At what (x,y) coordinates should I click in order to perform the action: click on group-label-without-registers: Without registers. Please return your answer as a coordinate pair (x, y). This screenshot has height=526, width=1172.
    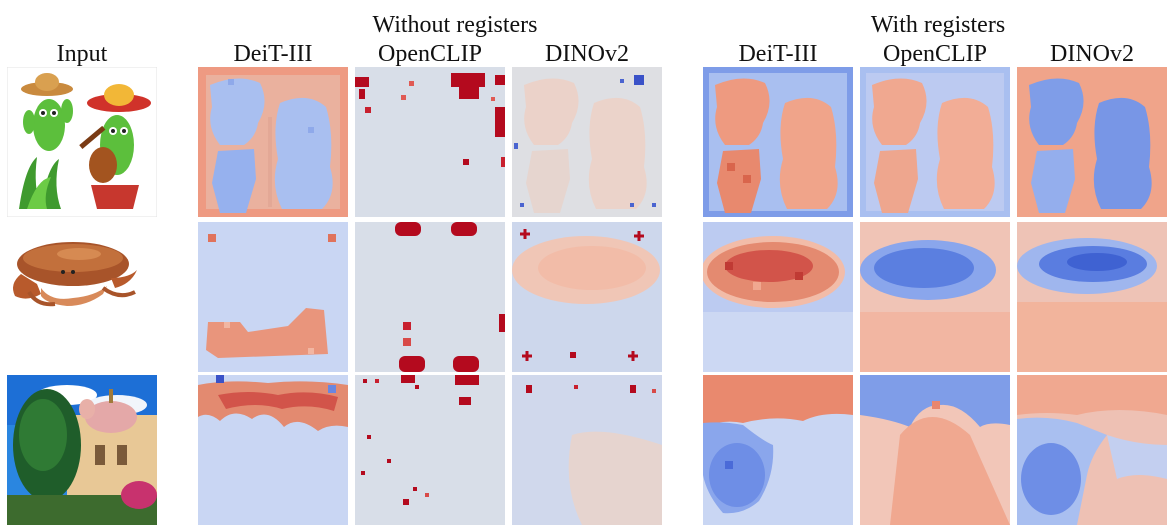
    Looking at the image, I should click on (455, 25).